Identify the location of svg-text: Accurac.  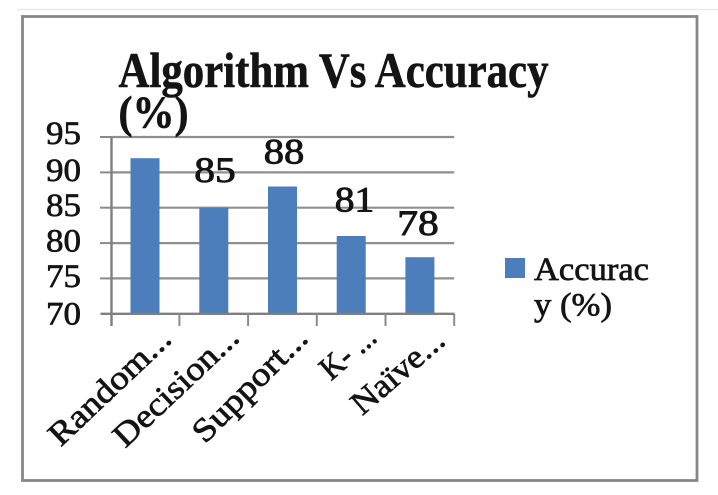
(591, 270).